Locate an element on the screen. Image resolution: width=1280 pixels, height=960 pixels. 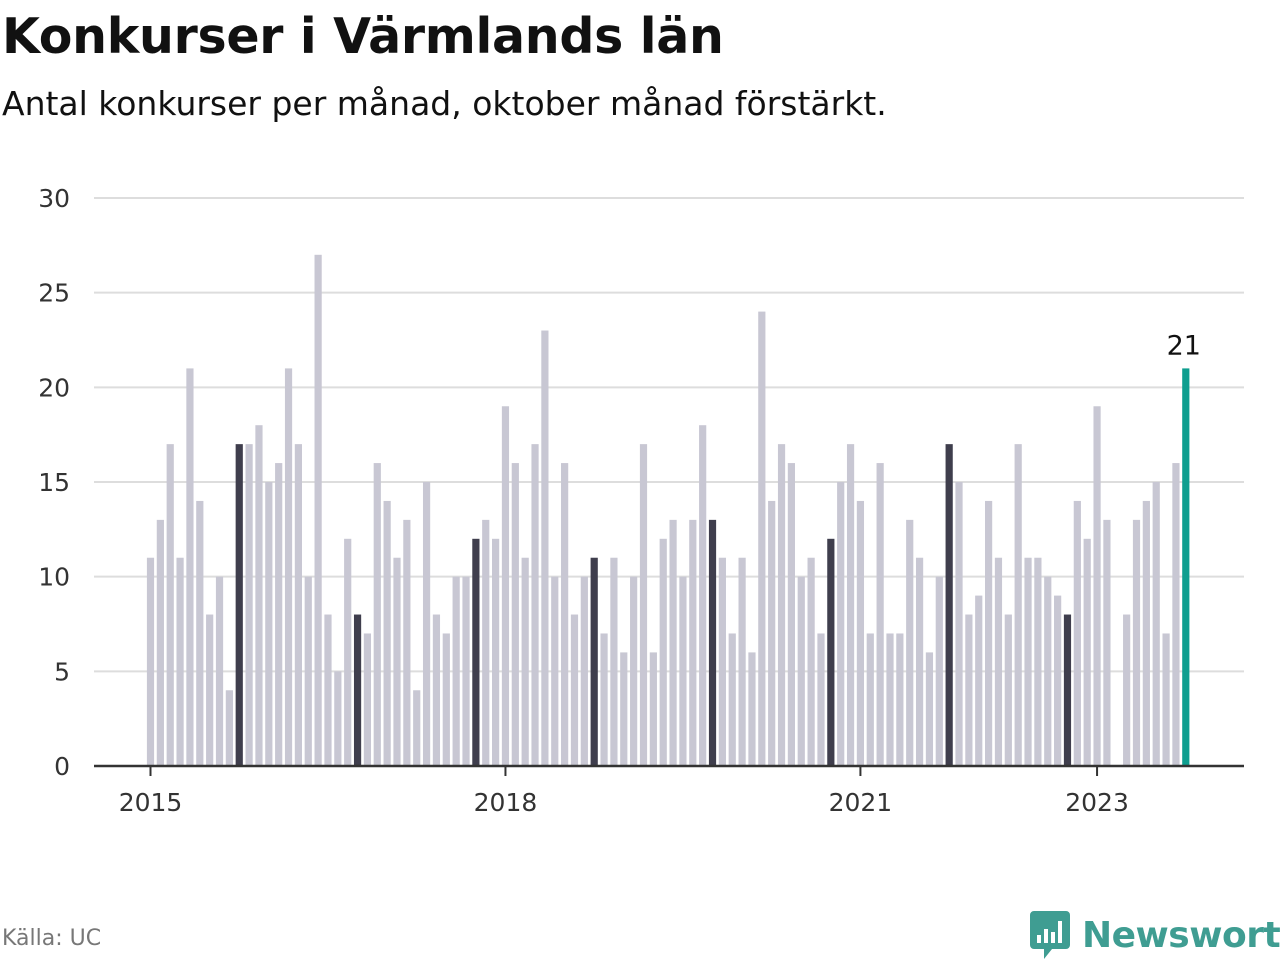
x-tick-label-2015: 2015 is located at coordinates (151, 802).